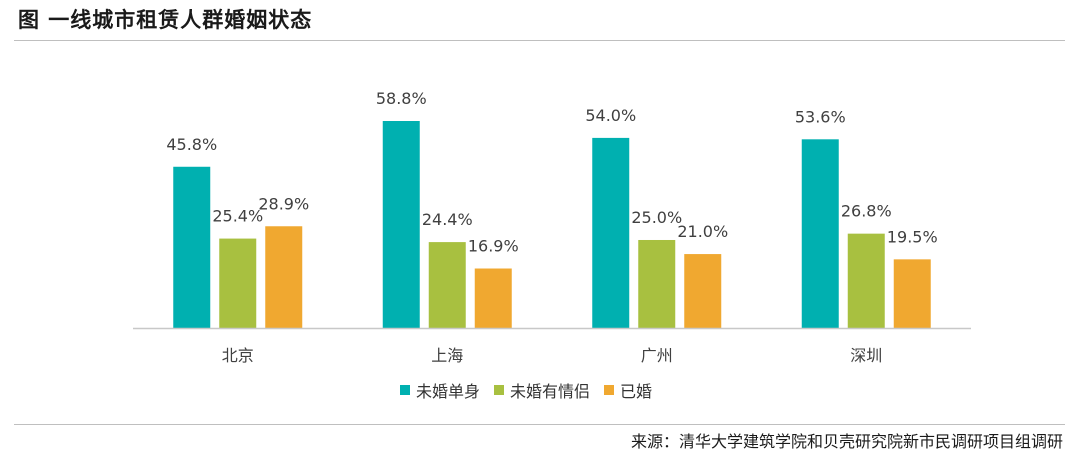 The image size is (1075, 455). I want to click on legend-item-3: 已婚, so click(628, 390).